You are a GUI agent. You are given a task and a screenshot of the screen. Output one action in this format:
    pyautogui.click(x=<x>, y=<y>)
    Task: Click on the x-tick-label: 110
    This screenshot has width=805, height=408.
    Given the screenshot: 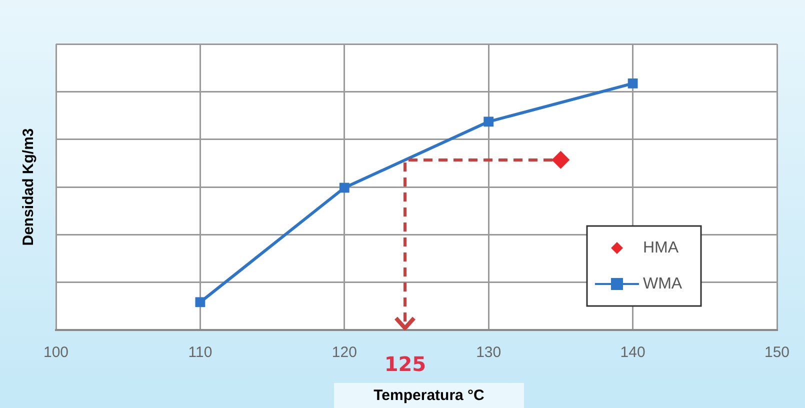 What is the action you would take?
    pyautogui.click(x=200, y=353)
    